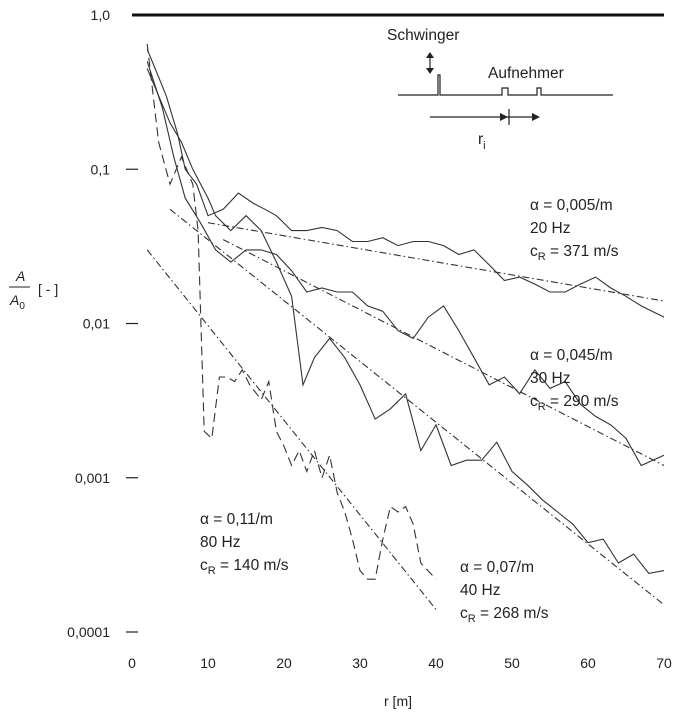 This screenshot has width=676, height=715. I want to click on x-tick-label: 30, so click(360, 663).